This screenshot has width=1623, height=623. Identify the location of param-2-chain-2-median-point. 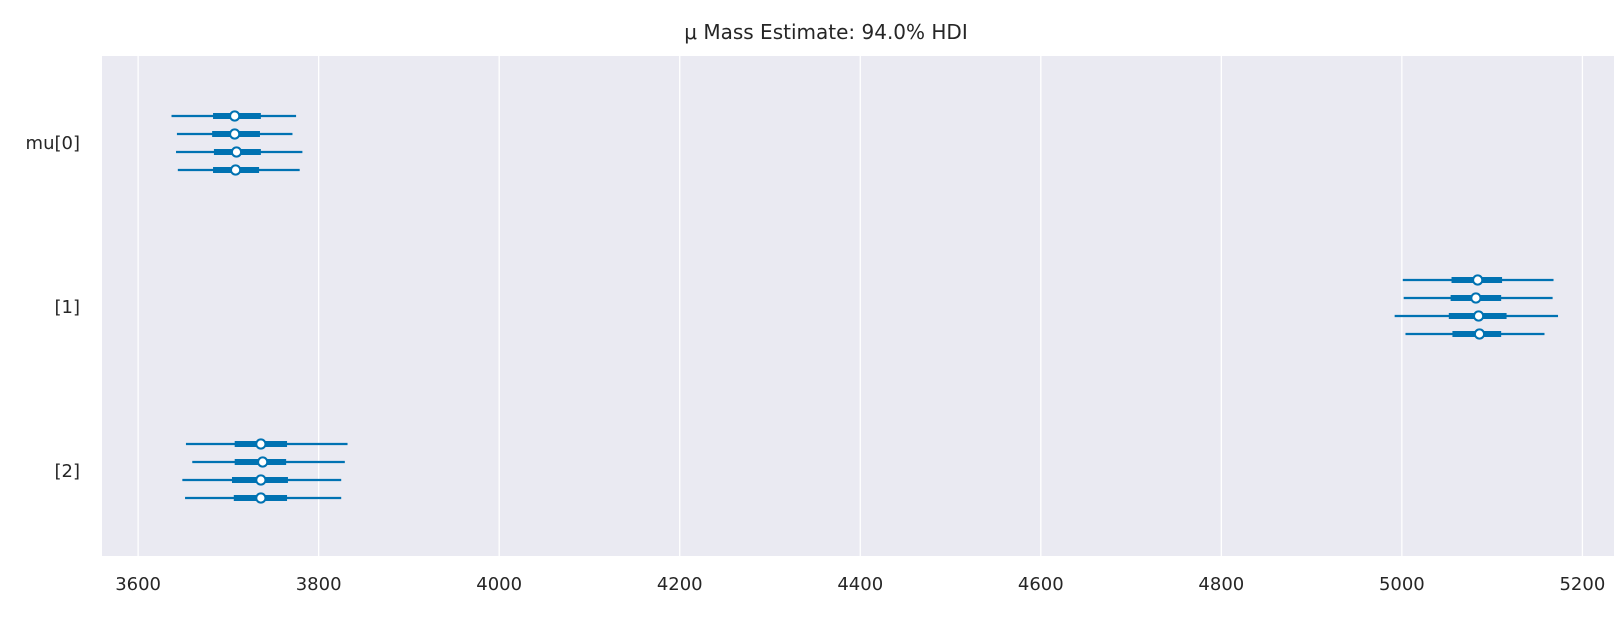
(261, 480).